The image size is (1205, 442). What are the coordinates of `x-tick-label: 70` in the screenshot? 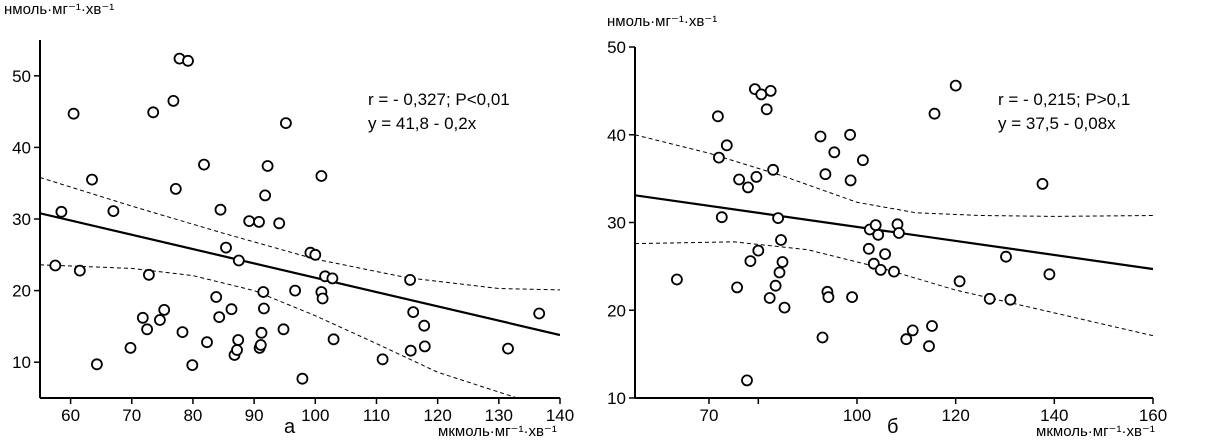 It's located at (131, 415).